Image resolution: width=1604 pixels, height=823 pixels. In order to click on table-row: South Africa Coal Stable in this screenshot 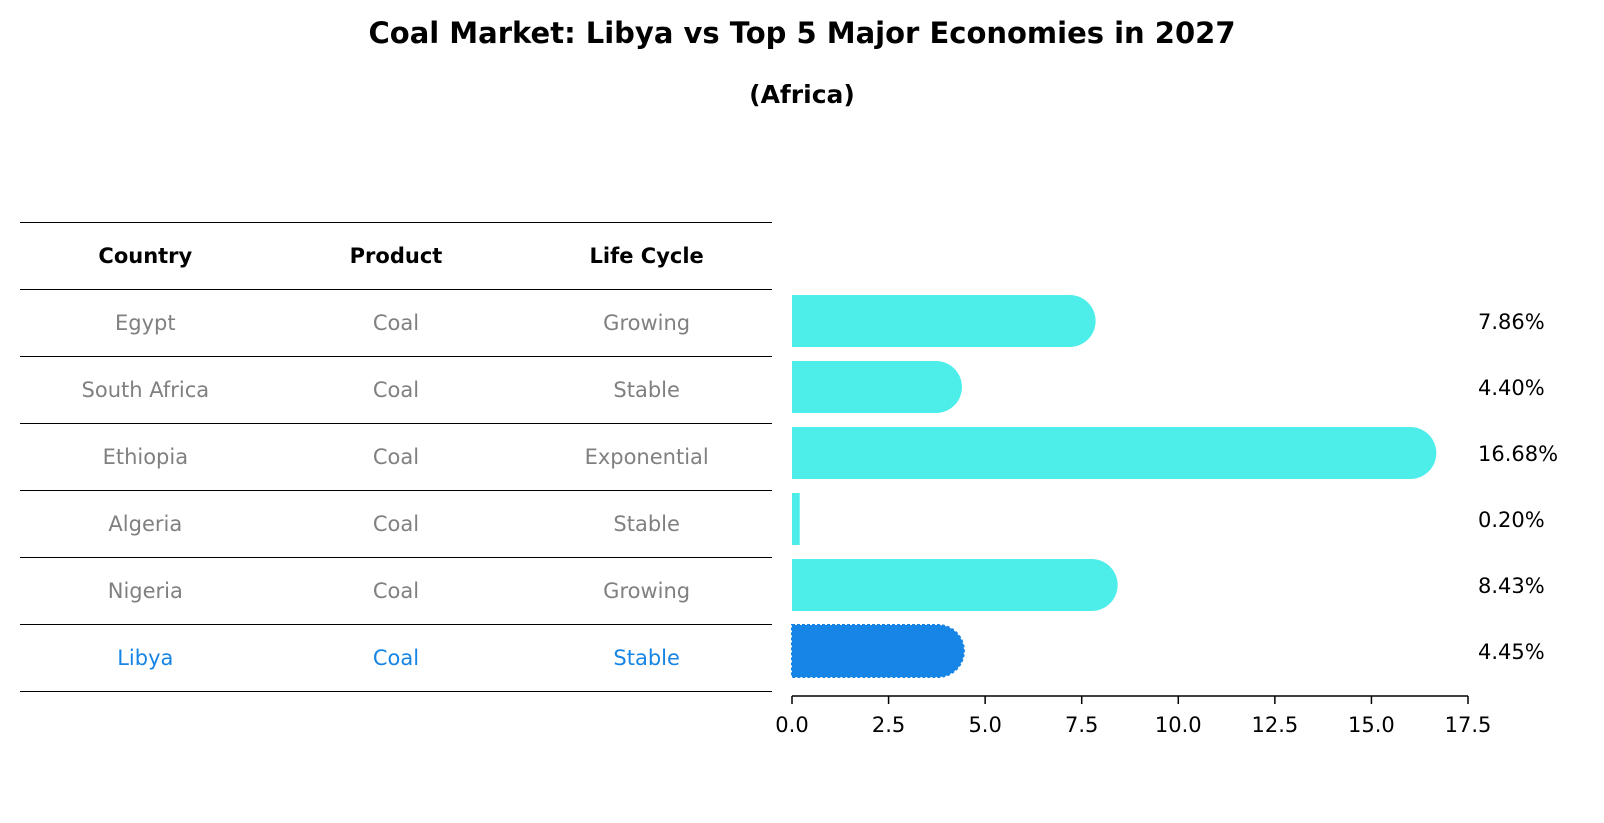, I will do `click(396, 390)`.